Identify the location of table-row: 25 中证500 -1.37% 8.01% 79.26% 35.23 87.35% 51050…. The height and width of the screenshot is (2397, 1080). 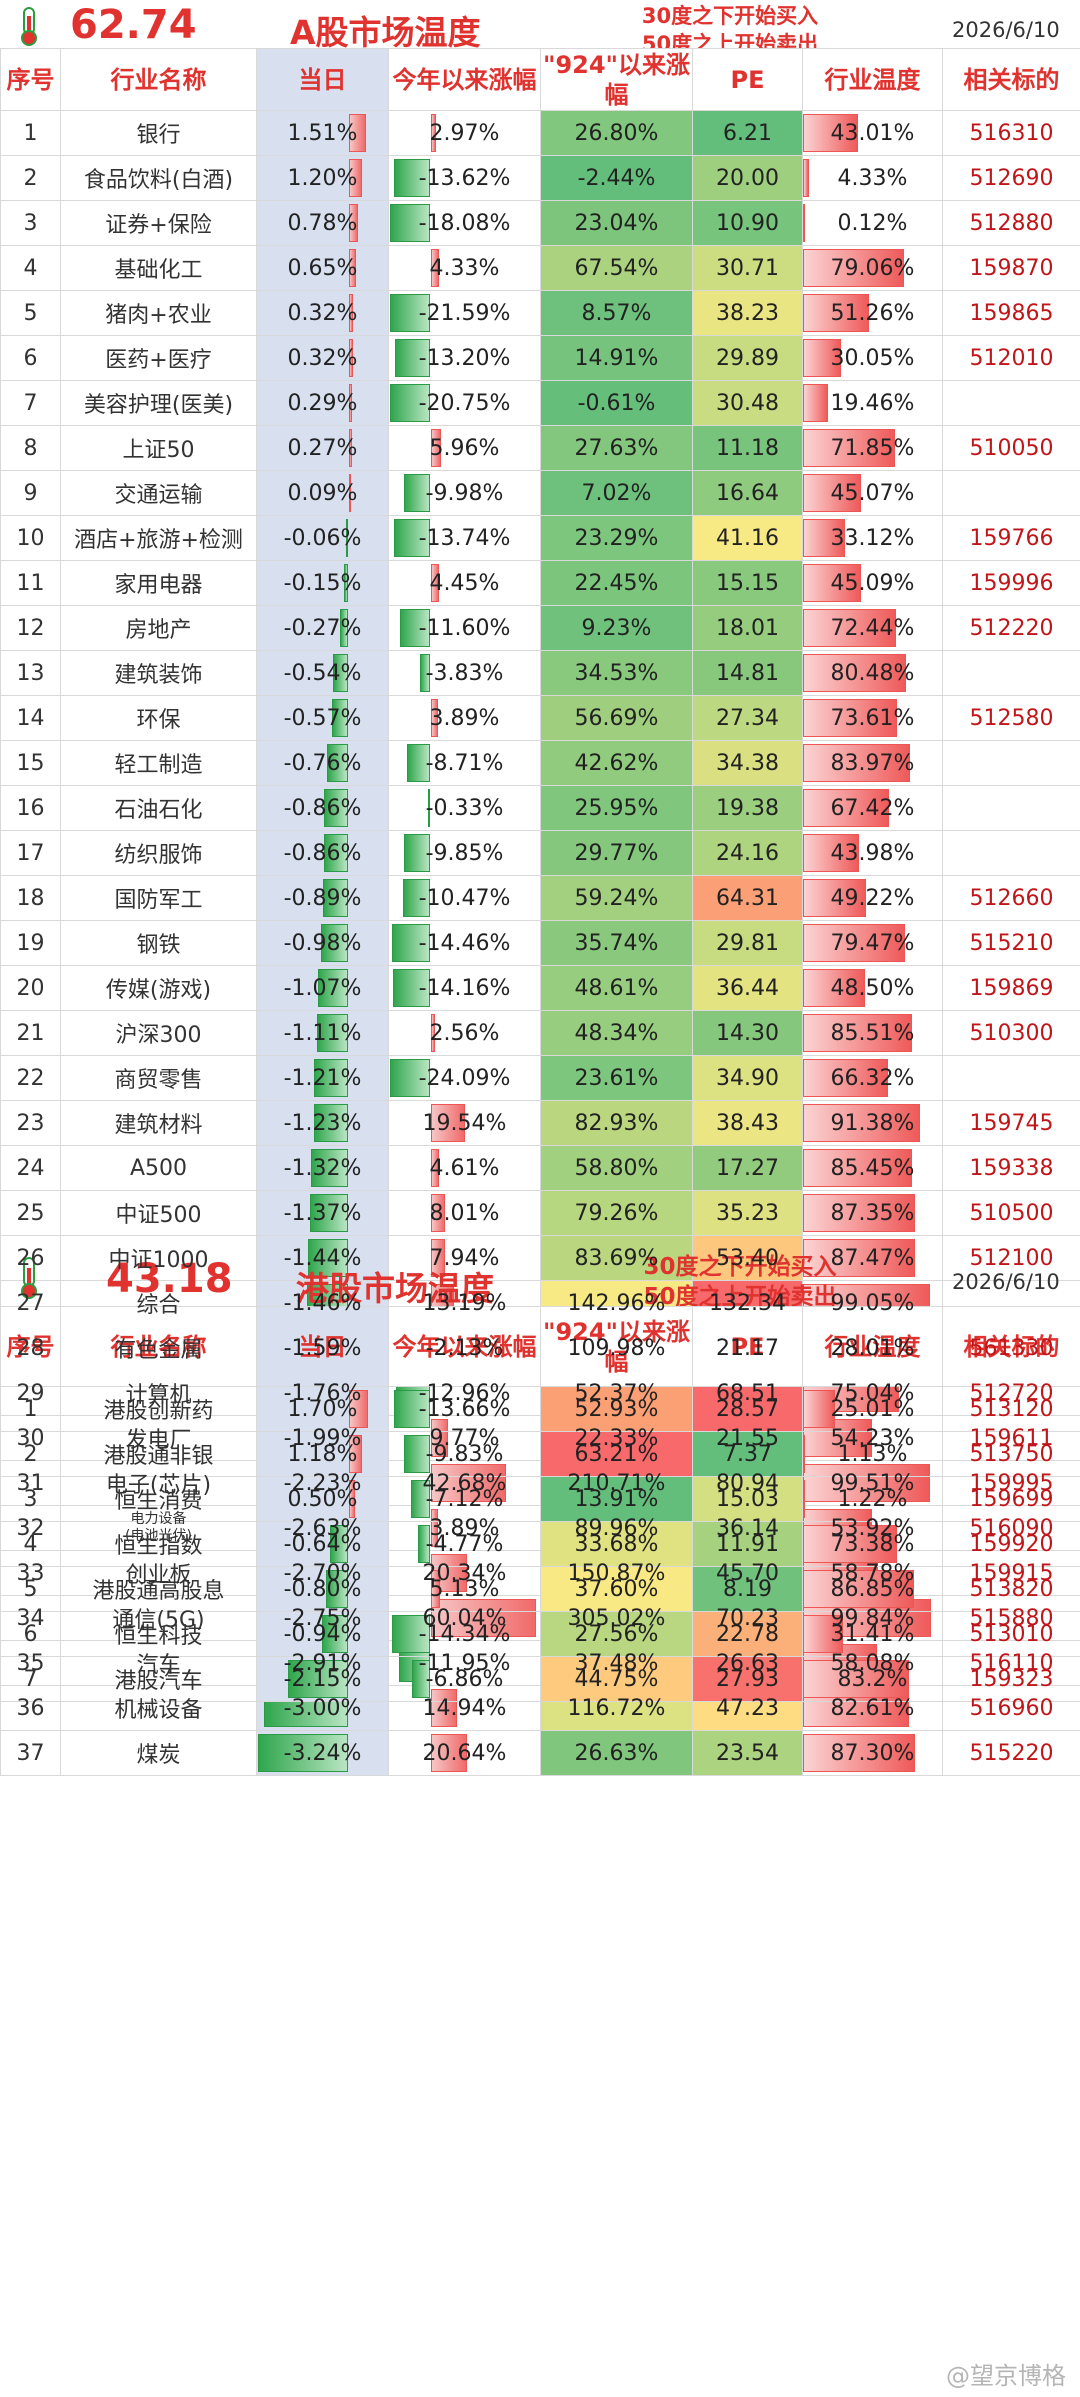
(540, 1213).